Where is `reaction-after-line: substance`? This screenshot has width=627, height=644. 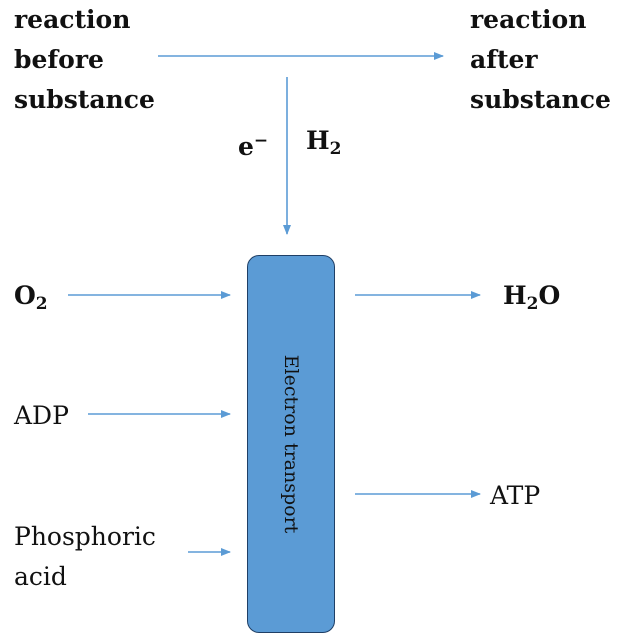 reaction-after-line: substance is located at coordinates (540, 99).